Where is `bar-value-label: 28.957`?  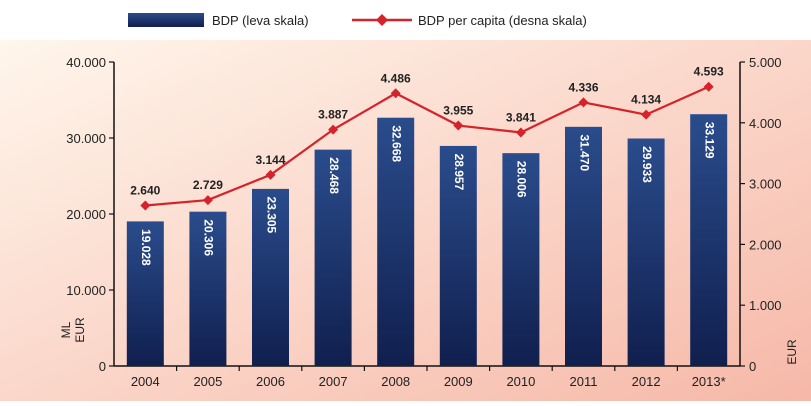
bar-value-label: 28.957 is located at coordinates (459, 172).